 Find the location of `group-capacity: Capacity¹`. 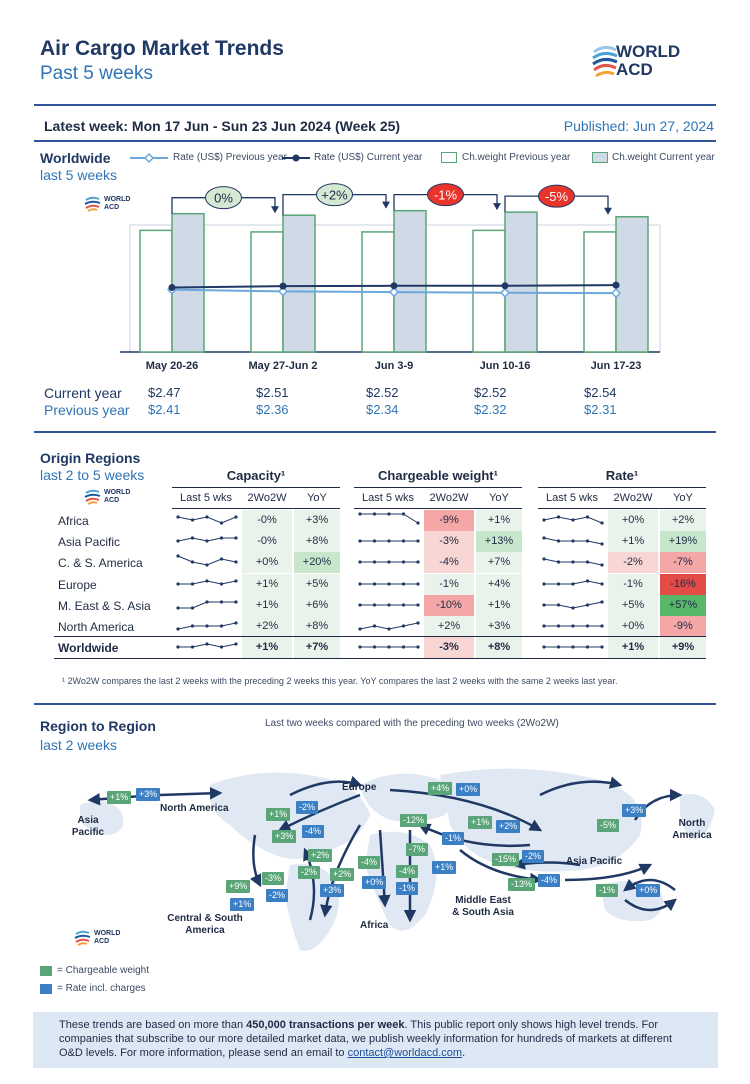

group-capacity: Capacity¹ is located at coordinates (256, 475).